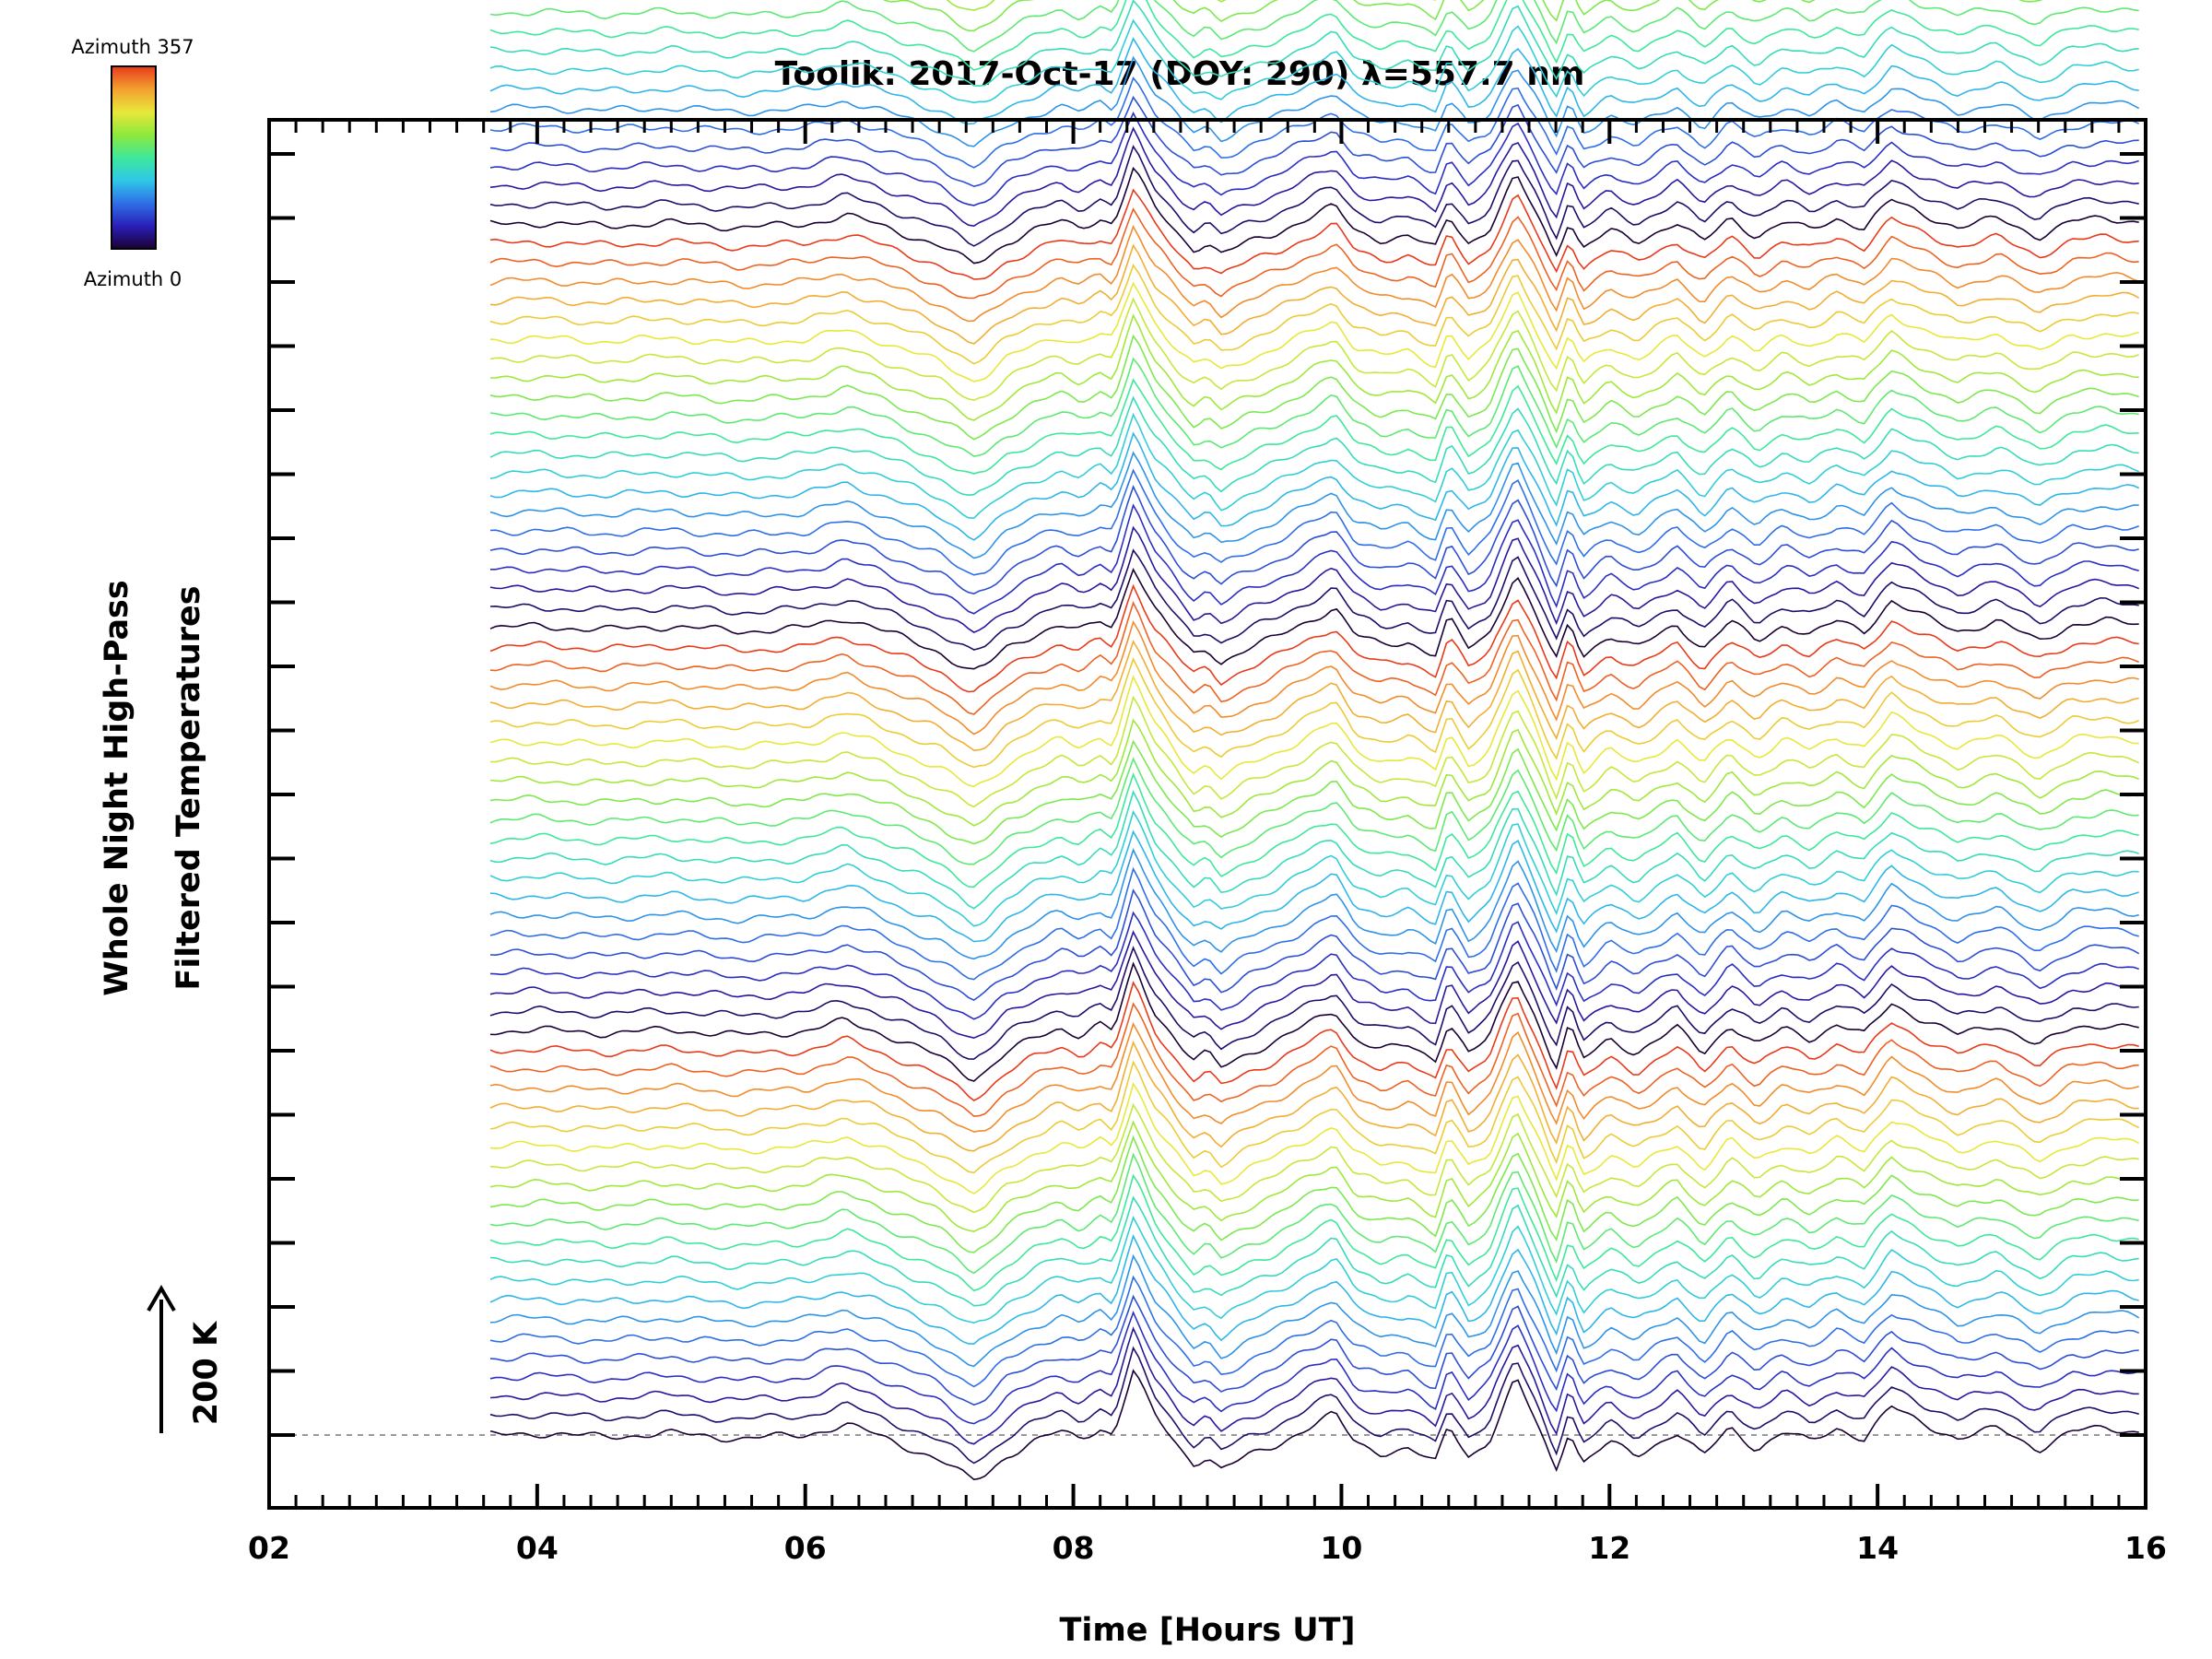  What do you see at coordinates (537, 1548) in the screenshot?
I see `x-tick-label-04: 04` at bounding box center [537, 1548].